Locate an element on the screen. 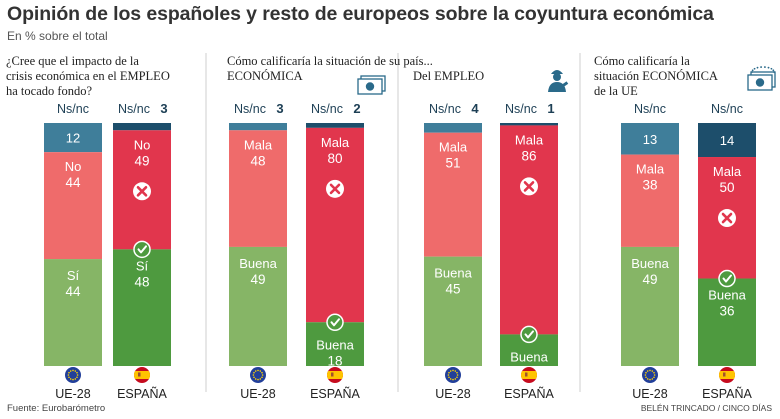 This screenshot has width=780, height=419. nsnc-value: 12 is located at coordinates (73, 138).